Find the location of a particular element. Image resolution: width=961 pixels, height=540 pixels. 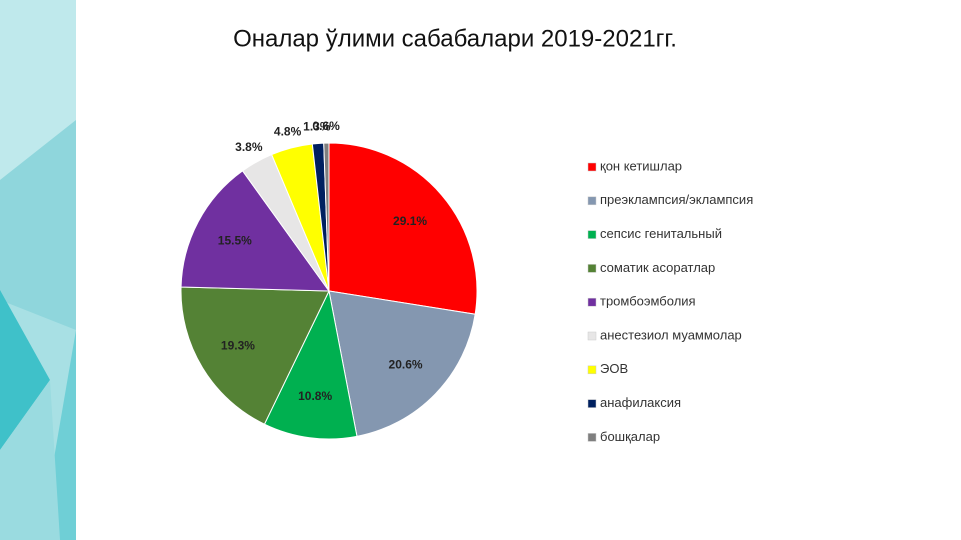

legend-label: ЭОВ is located at coordinates (614, 368).